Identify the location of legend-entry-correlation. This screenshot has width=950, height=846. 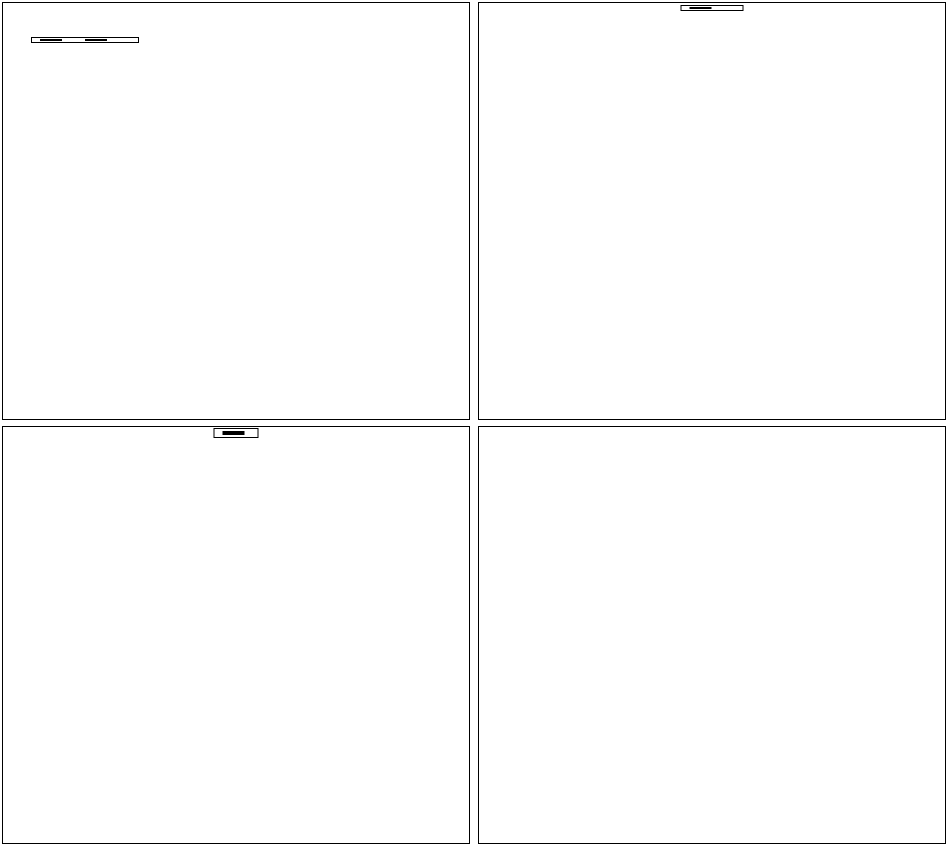
(703, 8).